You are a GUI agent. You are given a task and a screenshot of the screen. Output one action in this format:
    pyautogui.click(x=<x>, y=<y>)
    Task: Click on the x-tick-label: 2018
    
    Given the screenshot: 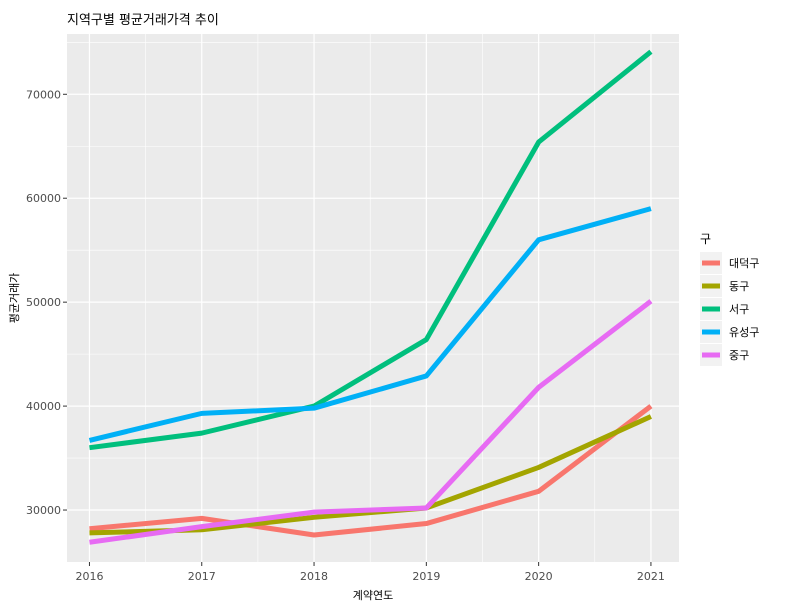 What is the action you would take?
    pyautogui.click(x=314, y=576)
    